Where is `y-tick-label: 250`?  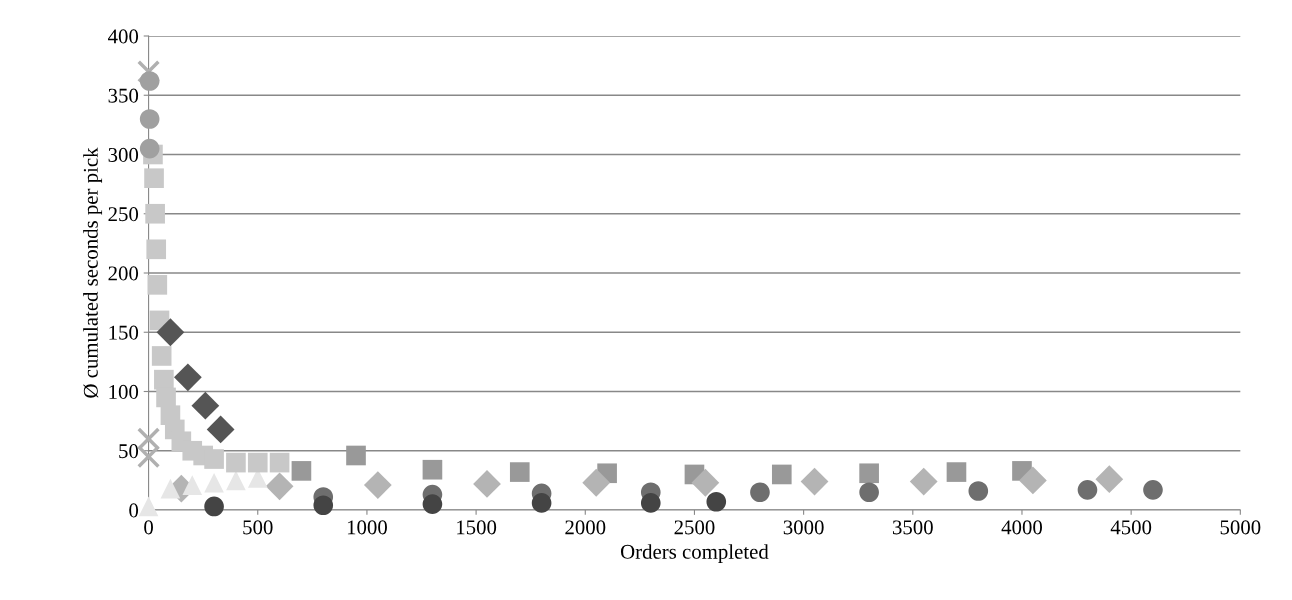 y-tick-label: 250 is located at coordinates (123, 214).